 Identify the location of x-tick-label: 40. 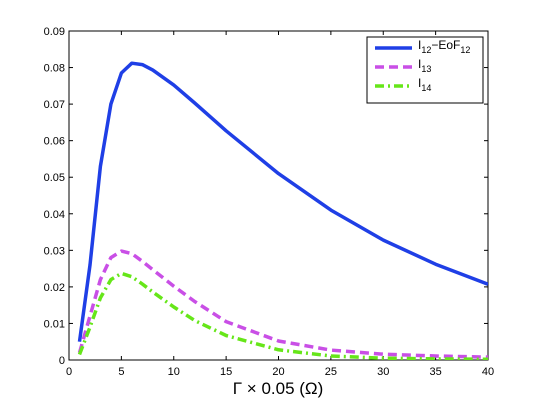
(488, 372).